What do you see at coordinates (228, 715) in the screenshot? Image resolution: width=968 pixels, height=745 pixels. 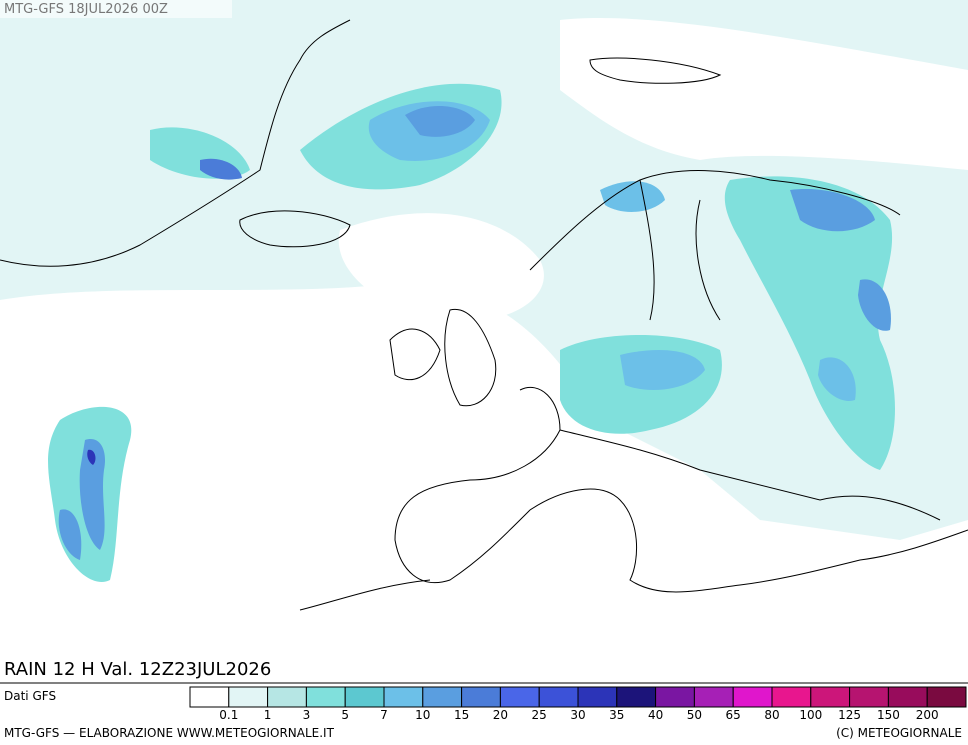 I see `legend-label: 0.1` at bounding box center [228, 715].